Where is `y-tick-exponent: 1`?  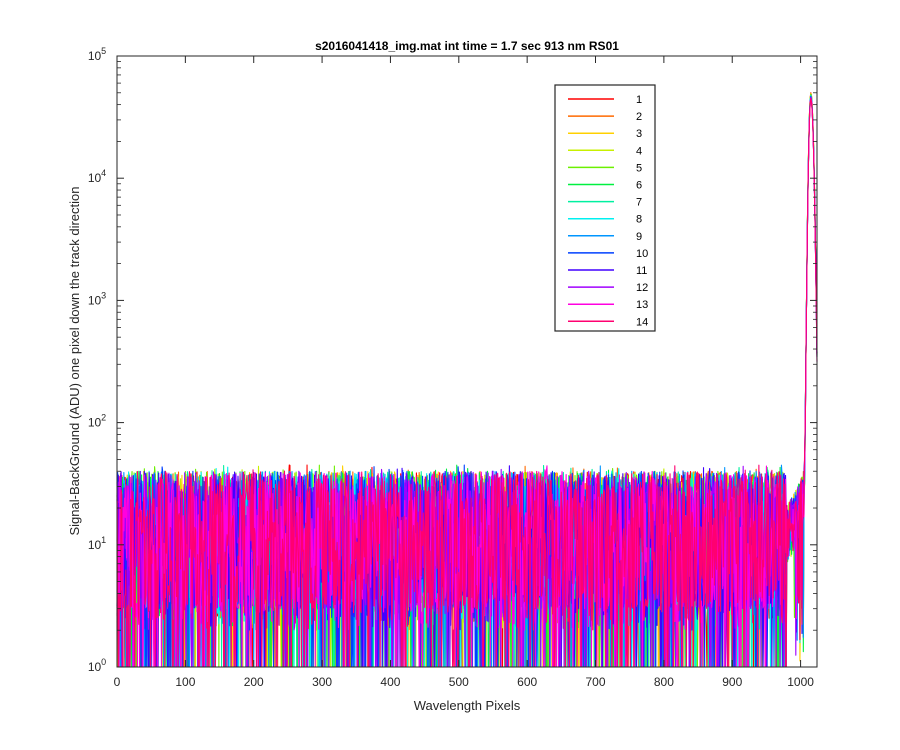 y-tick-exponent: 1 is located at coordinates (103, 540).